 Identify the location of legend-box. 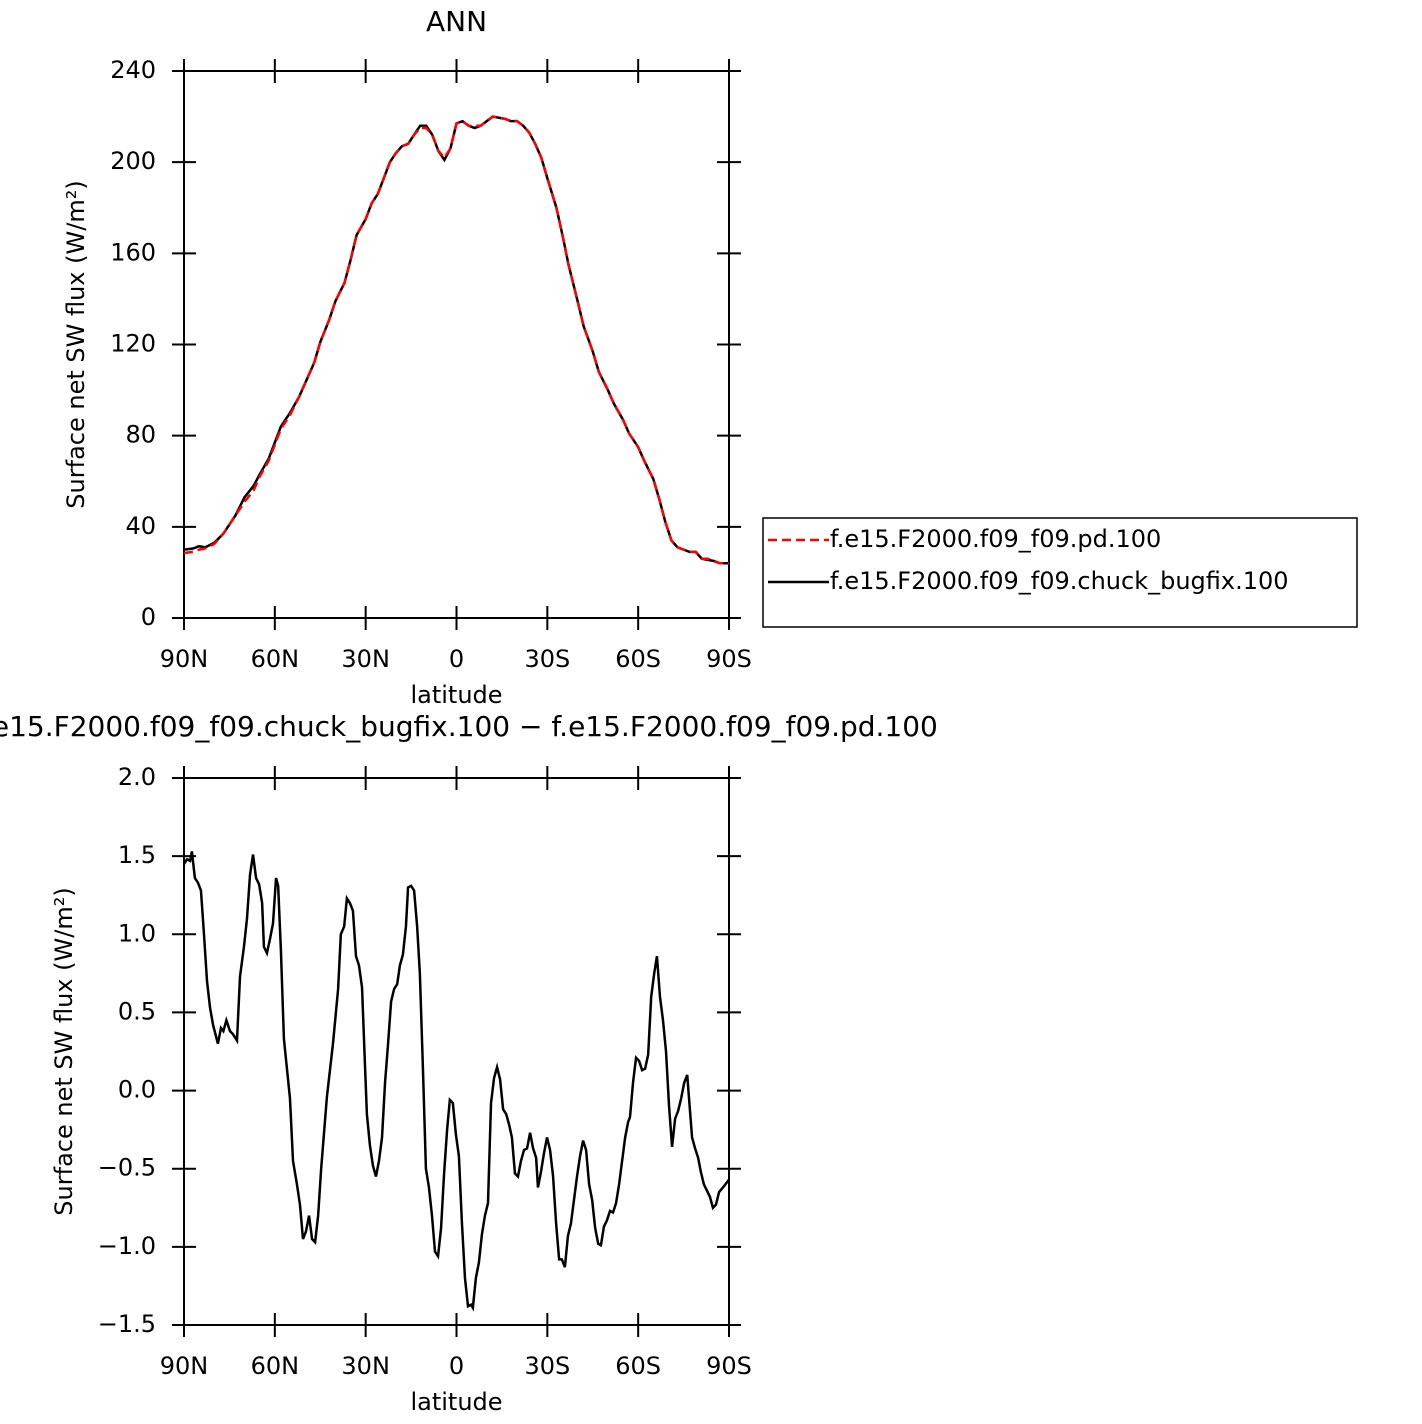
(1060, 572).